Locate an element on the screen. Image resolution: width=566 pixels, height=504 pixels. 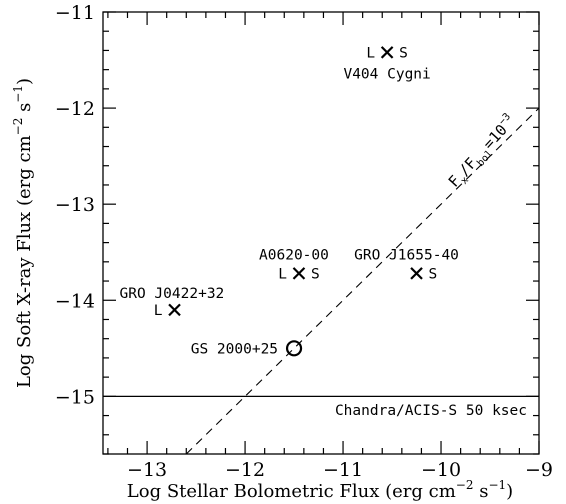
y-tick-label: −12 is located at coordinates (75, 109).